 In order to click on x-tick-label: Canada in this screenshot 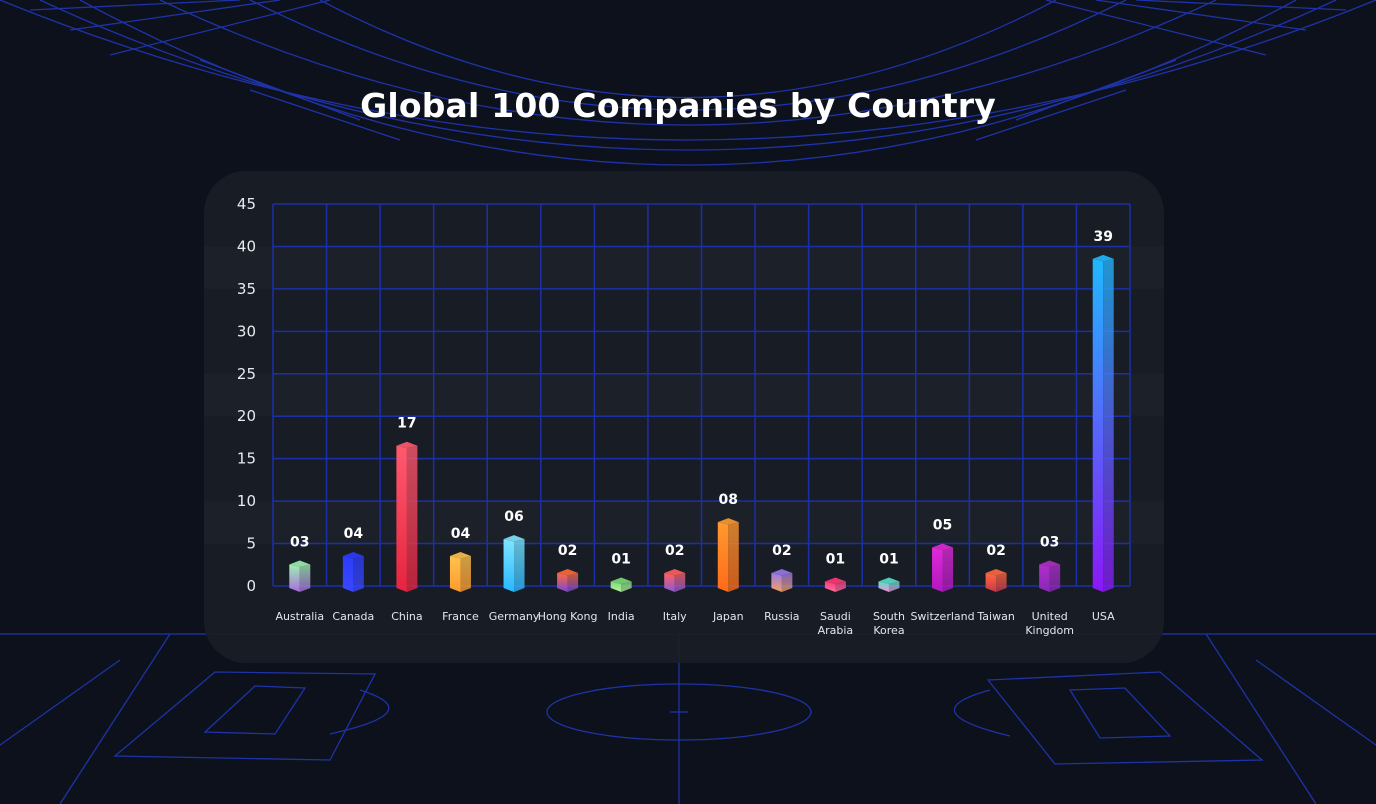, I will do `click(353, 616)`.